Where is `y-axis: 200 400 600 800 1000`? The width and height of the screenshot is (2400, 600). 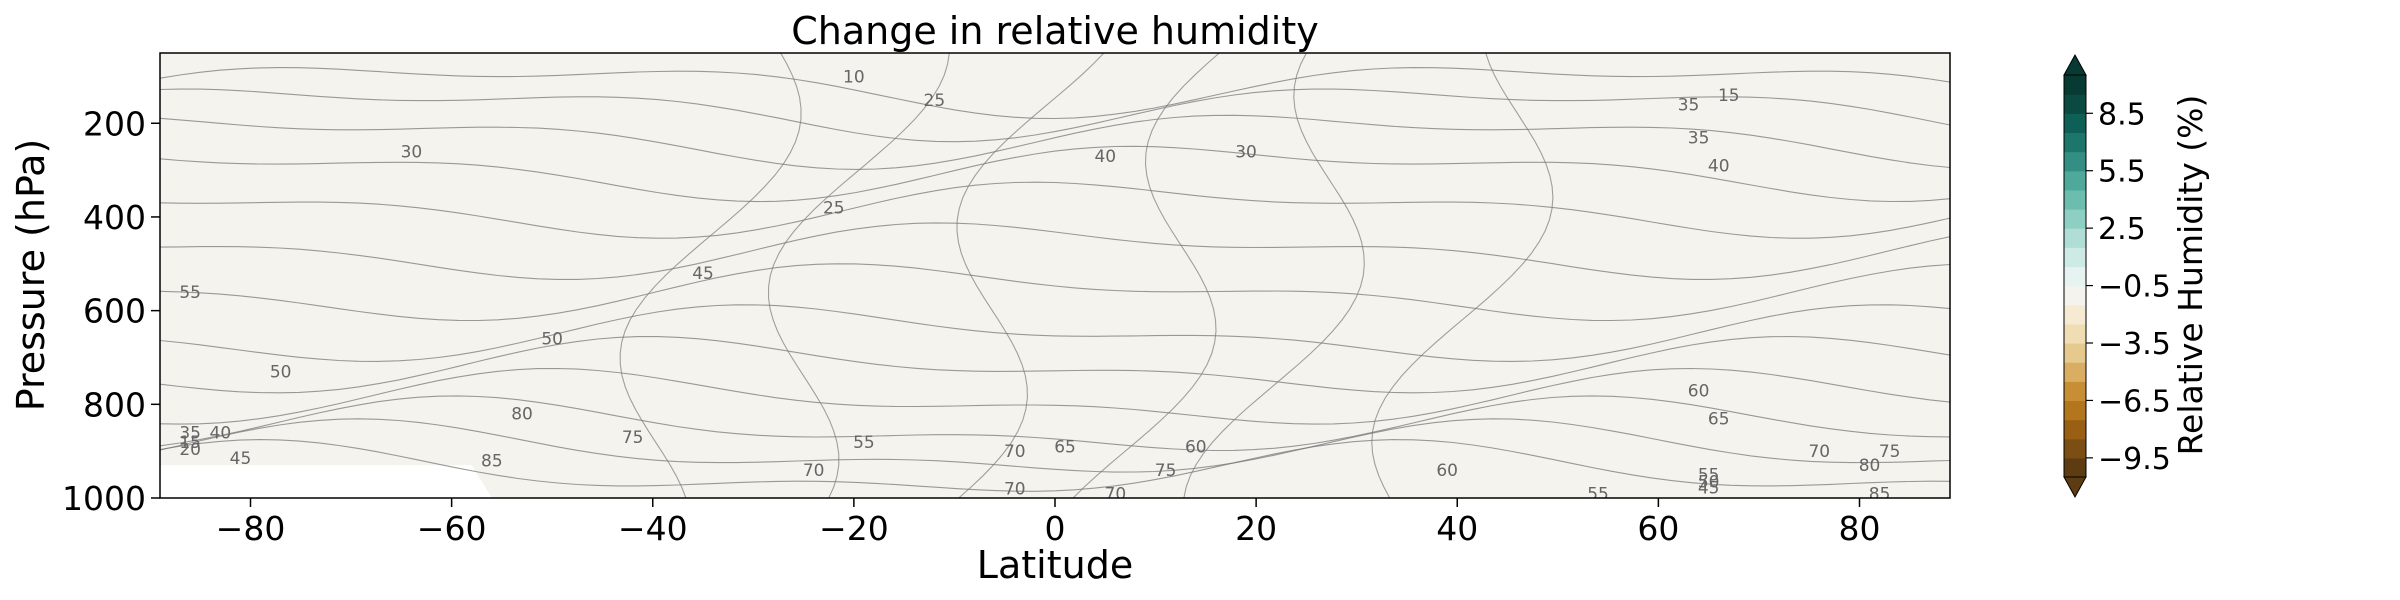
y-axis: 200 400 600 800 1000 is located at coordinates (111, 311).